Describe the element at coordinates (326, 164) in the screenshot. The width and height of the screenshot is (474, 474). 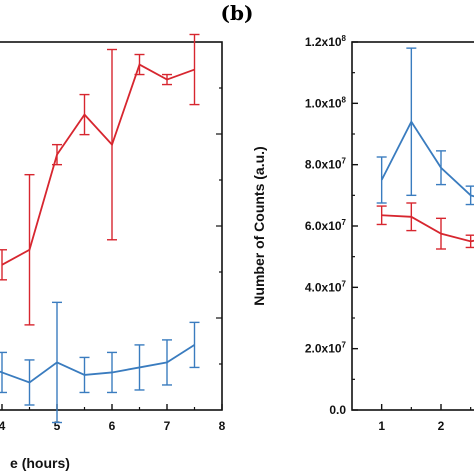
I see `y-tick-label: 8.0x10⁷` at that location.